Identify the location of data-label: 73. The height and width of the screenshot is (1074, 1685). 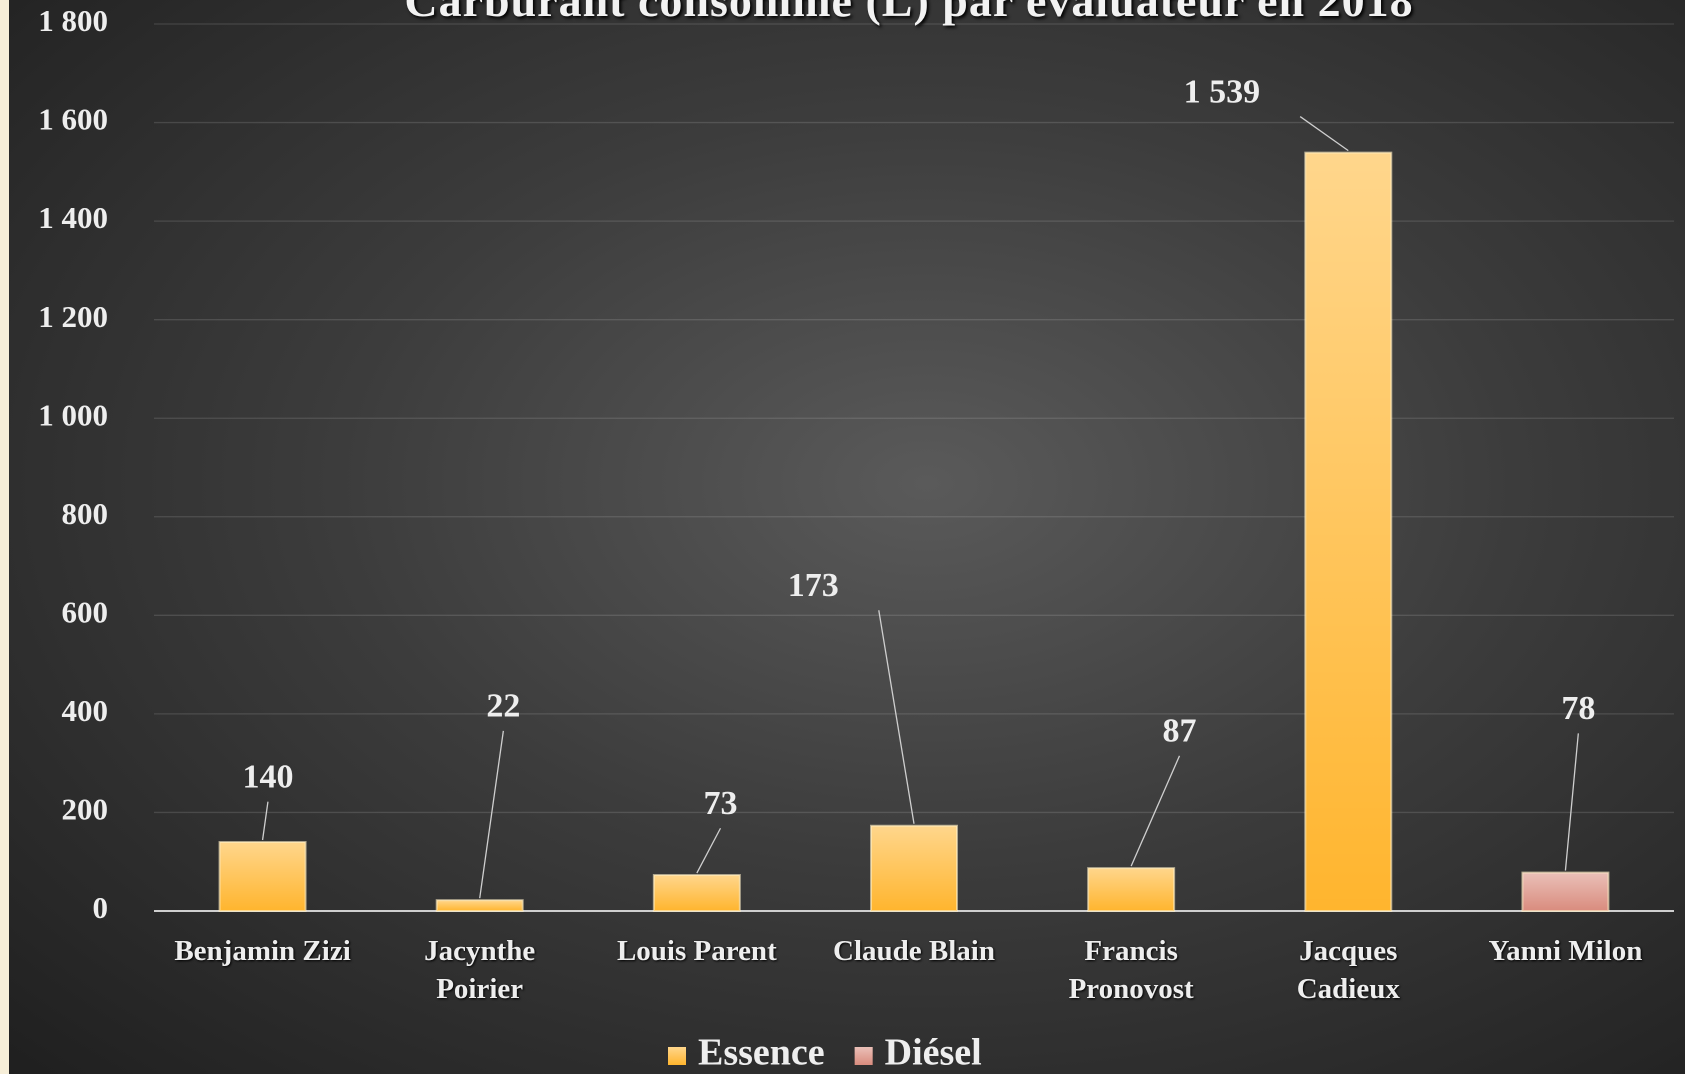
(720, 803).